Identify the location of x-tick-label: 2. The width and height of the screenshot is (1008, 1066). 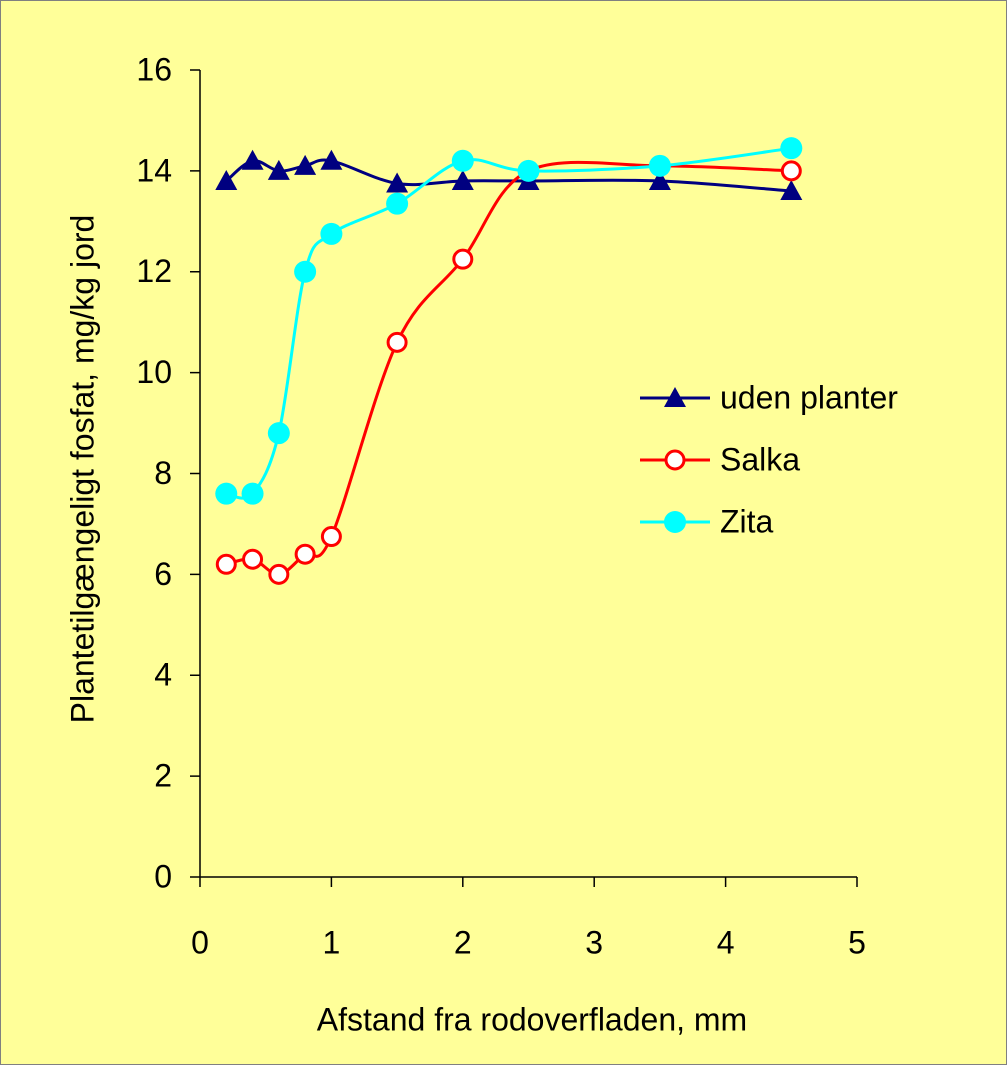
(463, 942).